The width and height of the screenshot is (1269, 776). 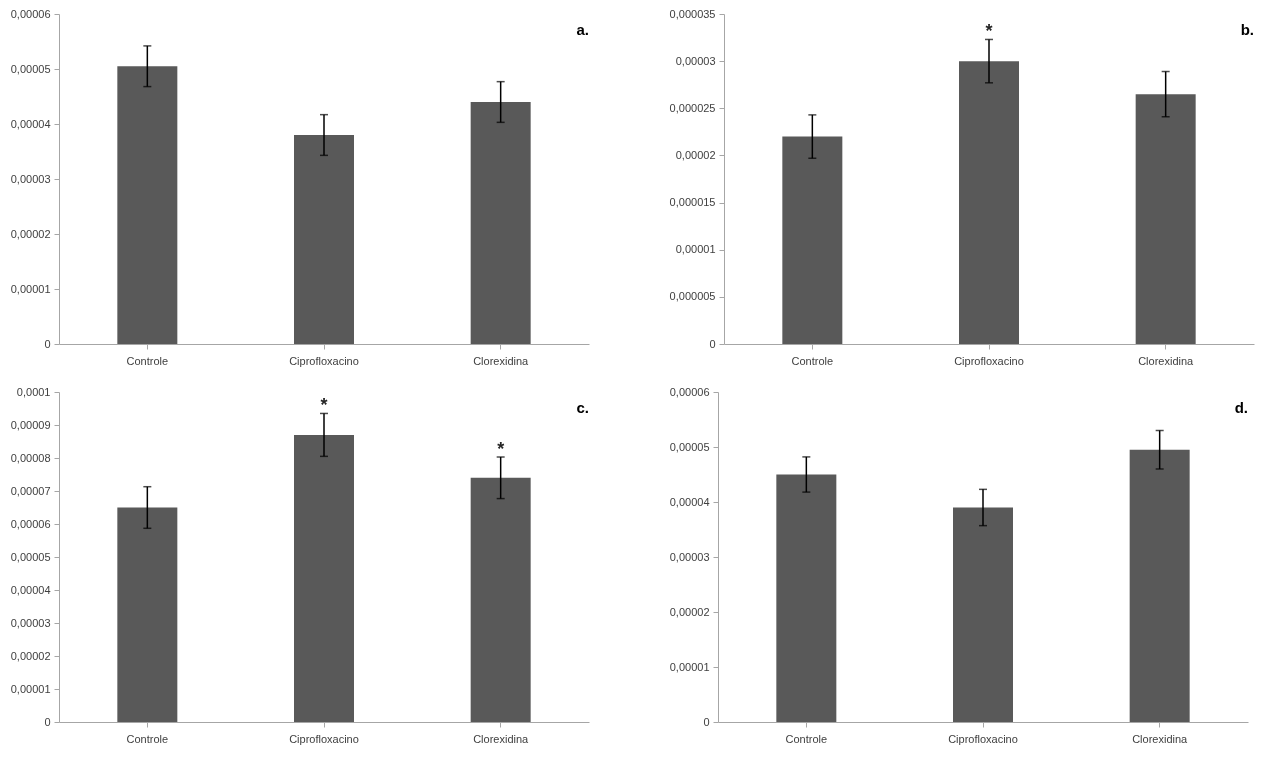 What do you see at coordinates (692, 202) in the screenshot?
I see `y-tick-label: 0,000015` at bounding box center [692, 202].